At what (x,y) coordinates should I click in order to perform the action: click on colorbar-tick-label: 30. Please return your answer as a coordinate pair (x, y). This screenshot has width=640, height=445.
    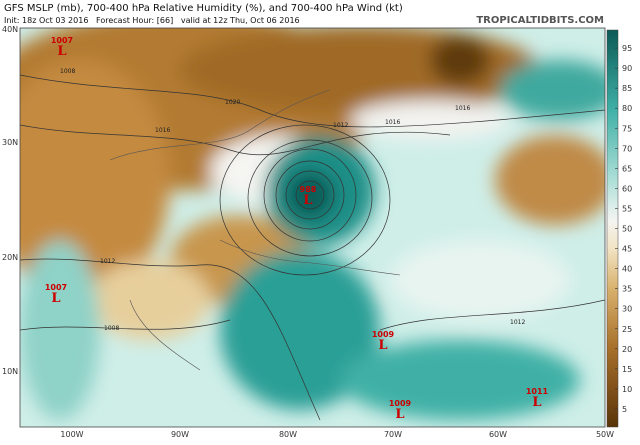
    Looking at the image, I should click on (627, 309).